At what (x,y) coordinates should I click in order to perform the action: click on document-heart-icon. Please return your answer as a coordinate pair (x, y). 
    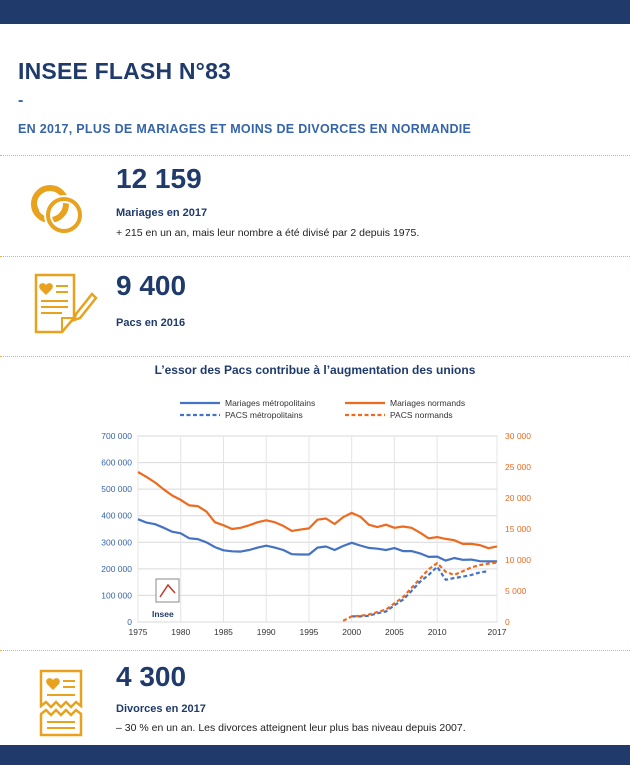
    Looking at the image, I should click on (66, 303).